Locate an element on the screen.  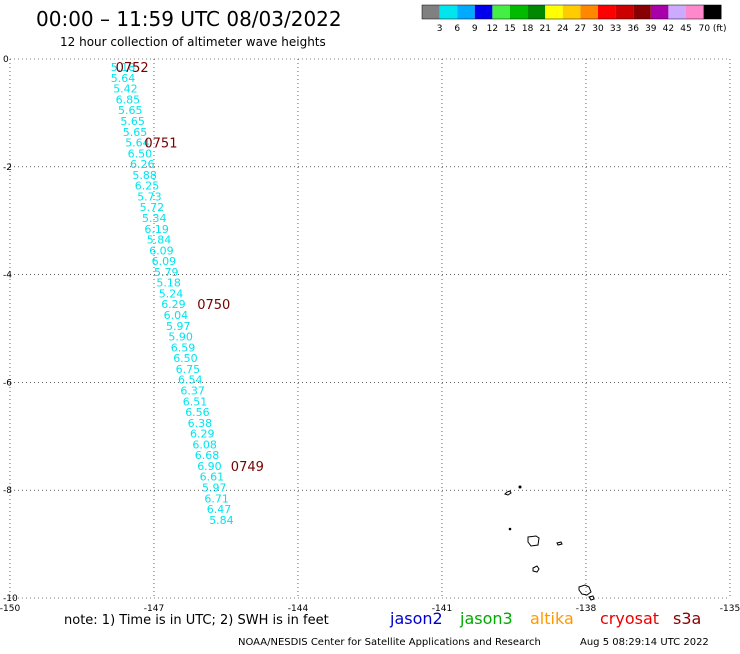
satellite-legend-jason2: jason2 is located at coordinates (416, 618).